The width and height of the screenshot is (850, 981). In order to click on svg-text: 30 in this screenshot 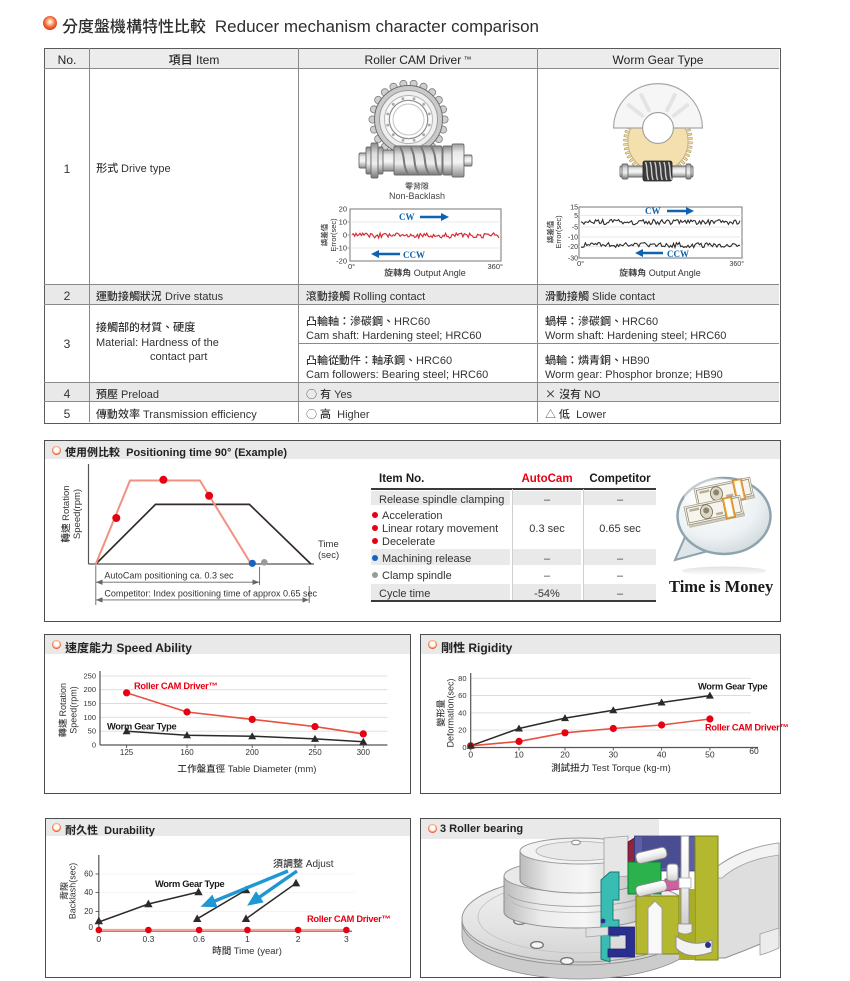, I will do `click(614, 755)`.